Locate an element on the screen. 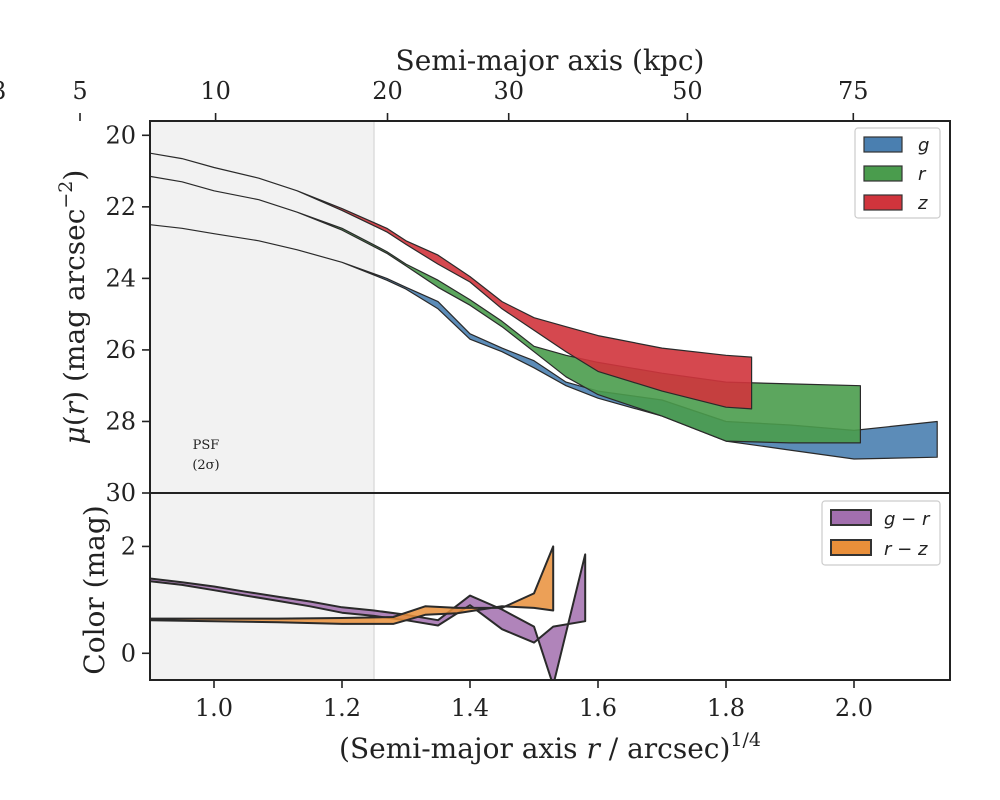  kpc-tick-label: 50 is located at coordinates (687, 91).